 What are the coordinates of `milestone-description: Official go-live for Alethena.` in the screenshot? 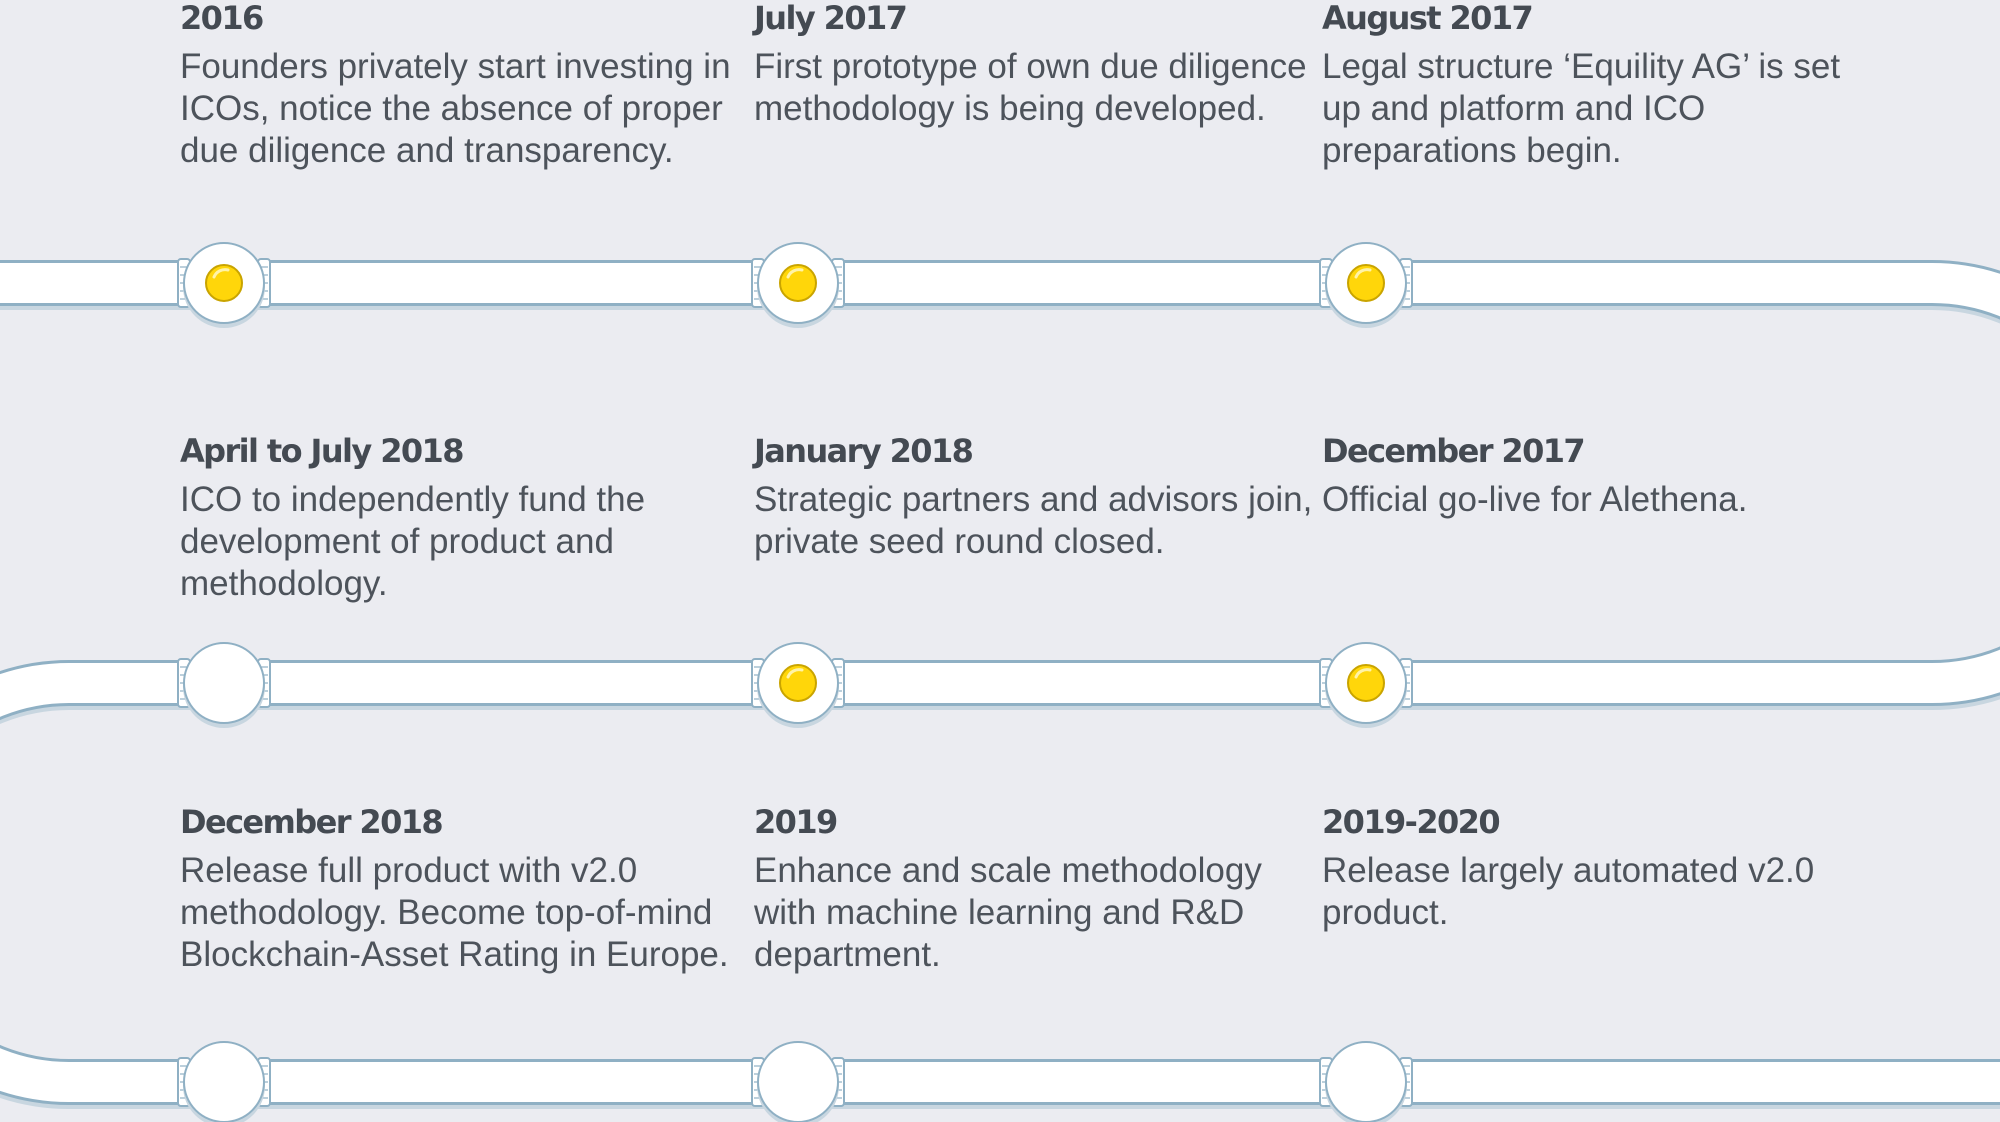 It's located at (1535, 499).